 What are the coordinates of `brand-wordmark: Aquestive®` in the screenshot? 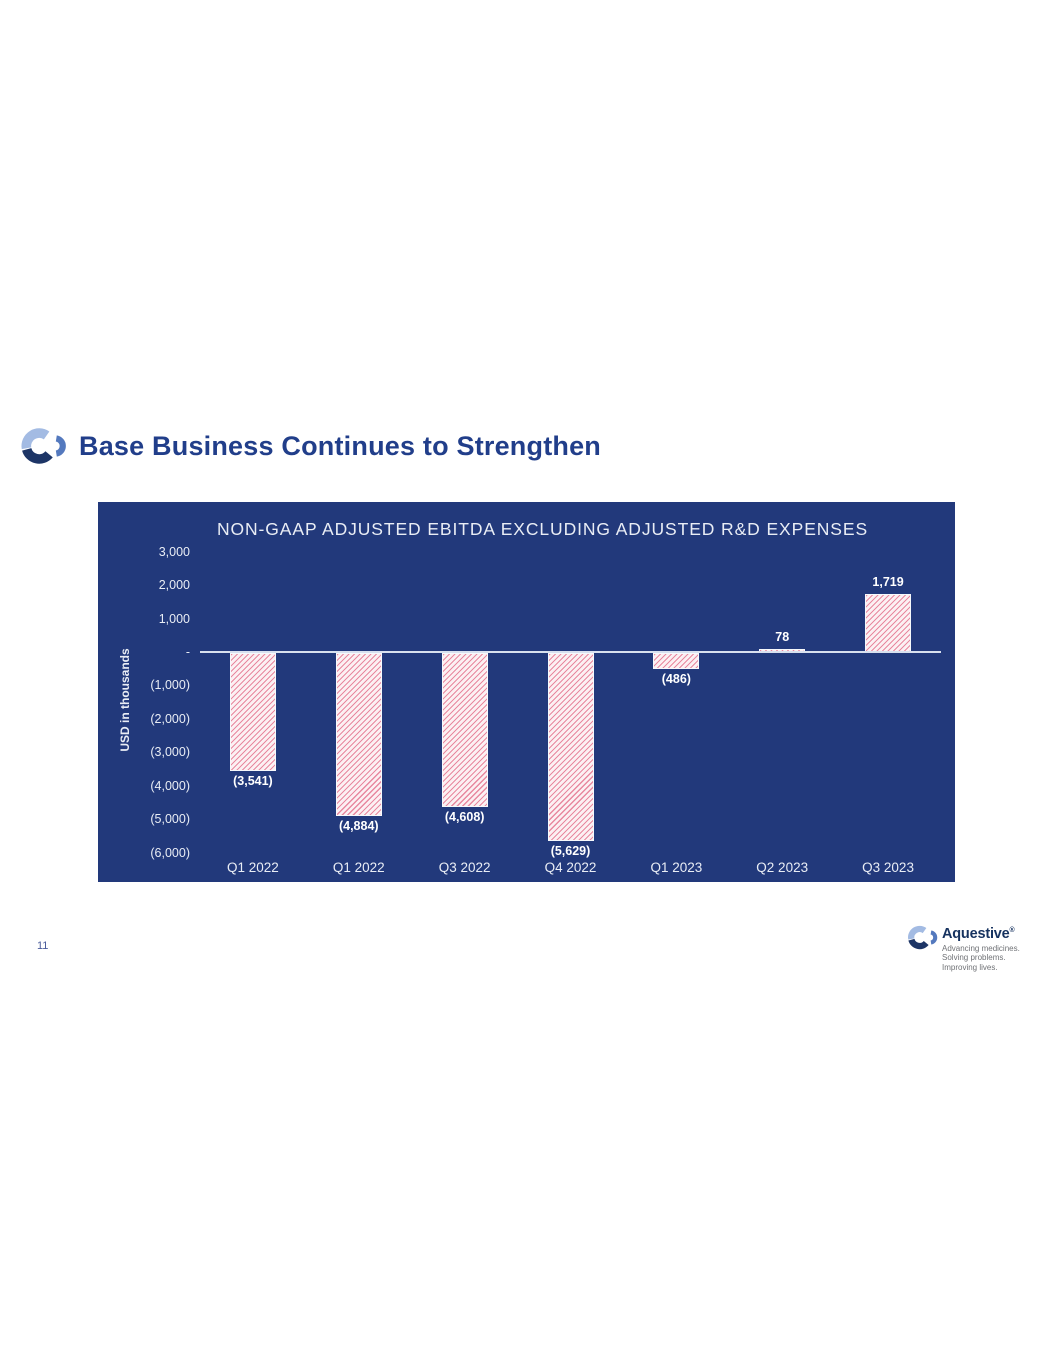 It's located at (981, 932).